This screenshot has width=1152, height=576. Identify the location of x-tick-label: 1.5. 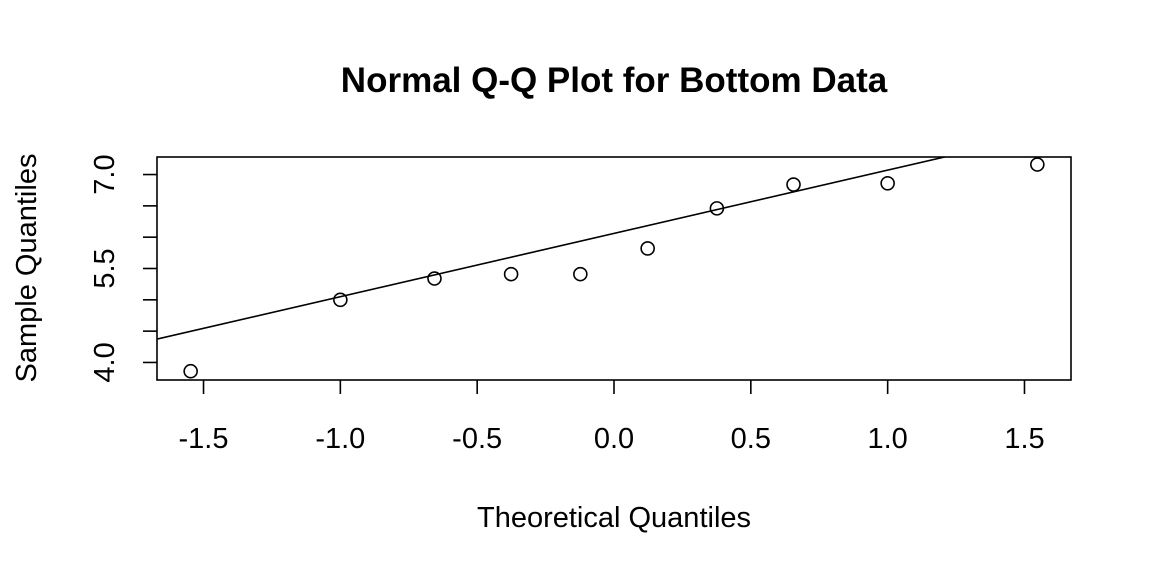
(1024, 439).